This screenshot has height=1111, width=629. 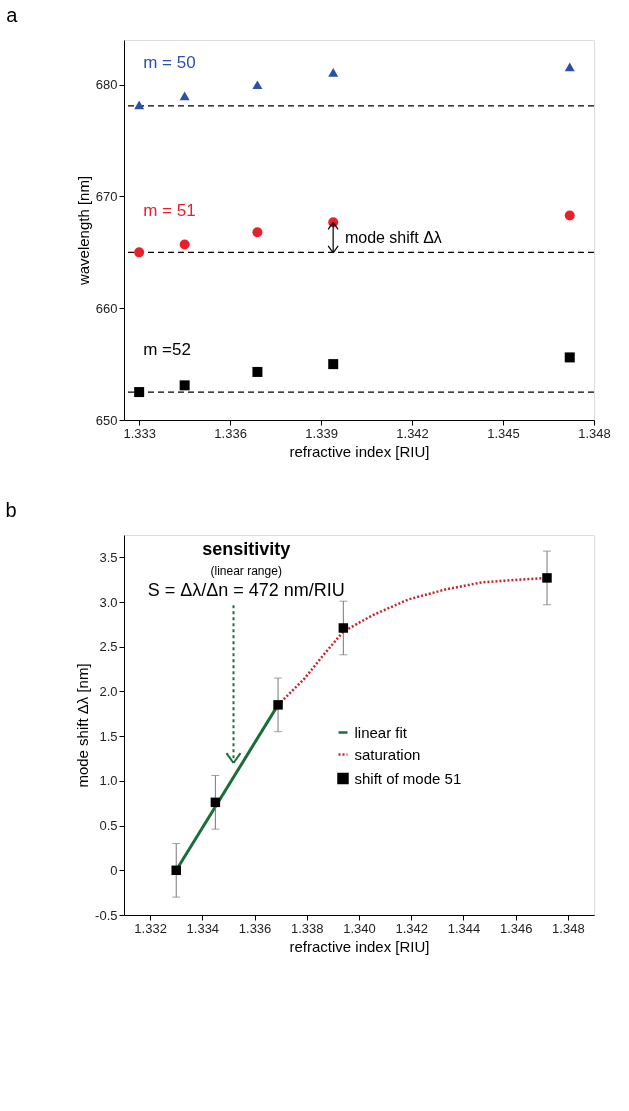 I want to click on series-label: m = 51, so click(x=169, y=210).